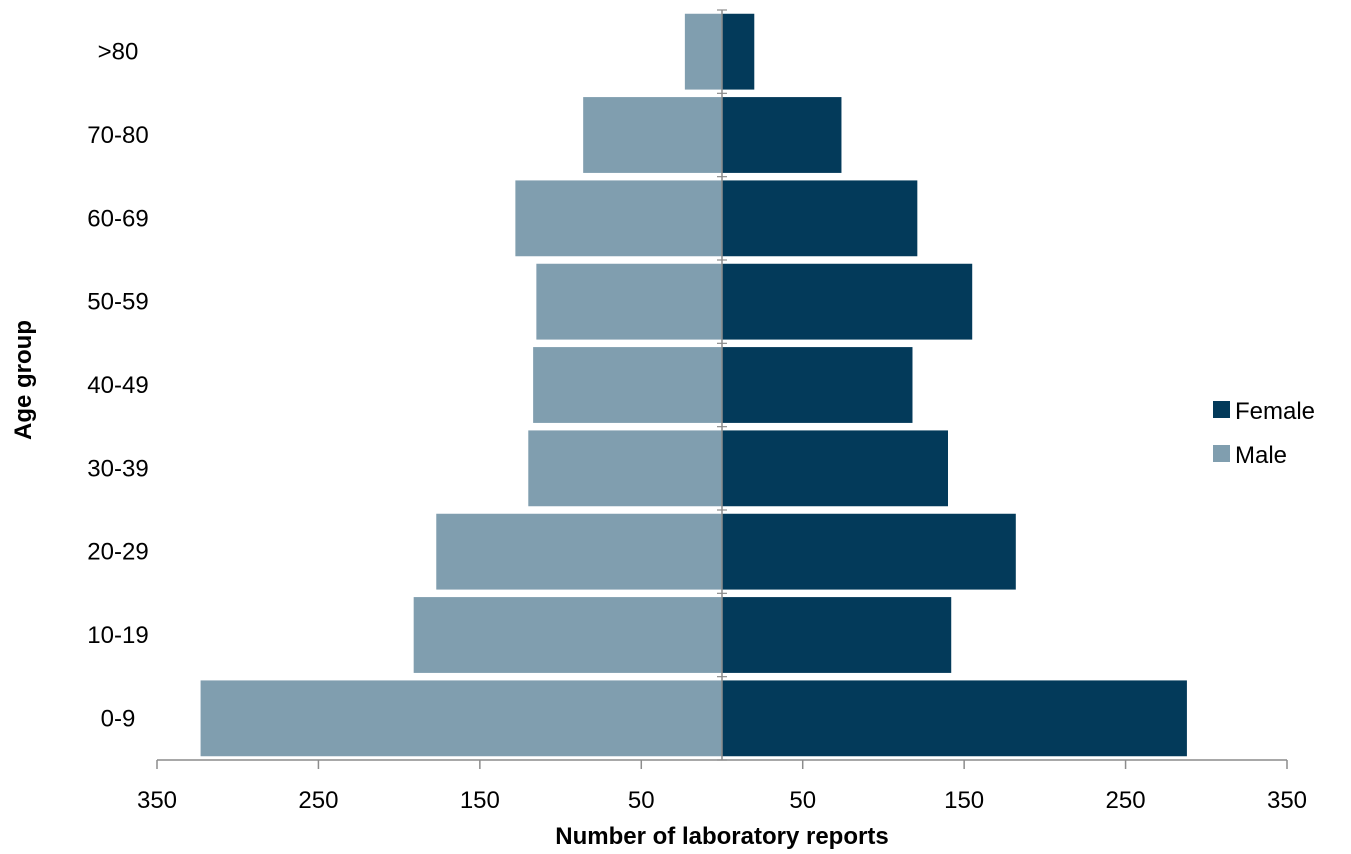 The image size is (1351, 854). I want to click on y-axis-title: Age group, so click(23, 380).